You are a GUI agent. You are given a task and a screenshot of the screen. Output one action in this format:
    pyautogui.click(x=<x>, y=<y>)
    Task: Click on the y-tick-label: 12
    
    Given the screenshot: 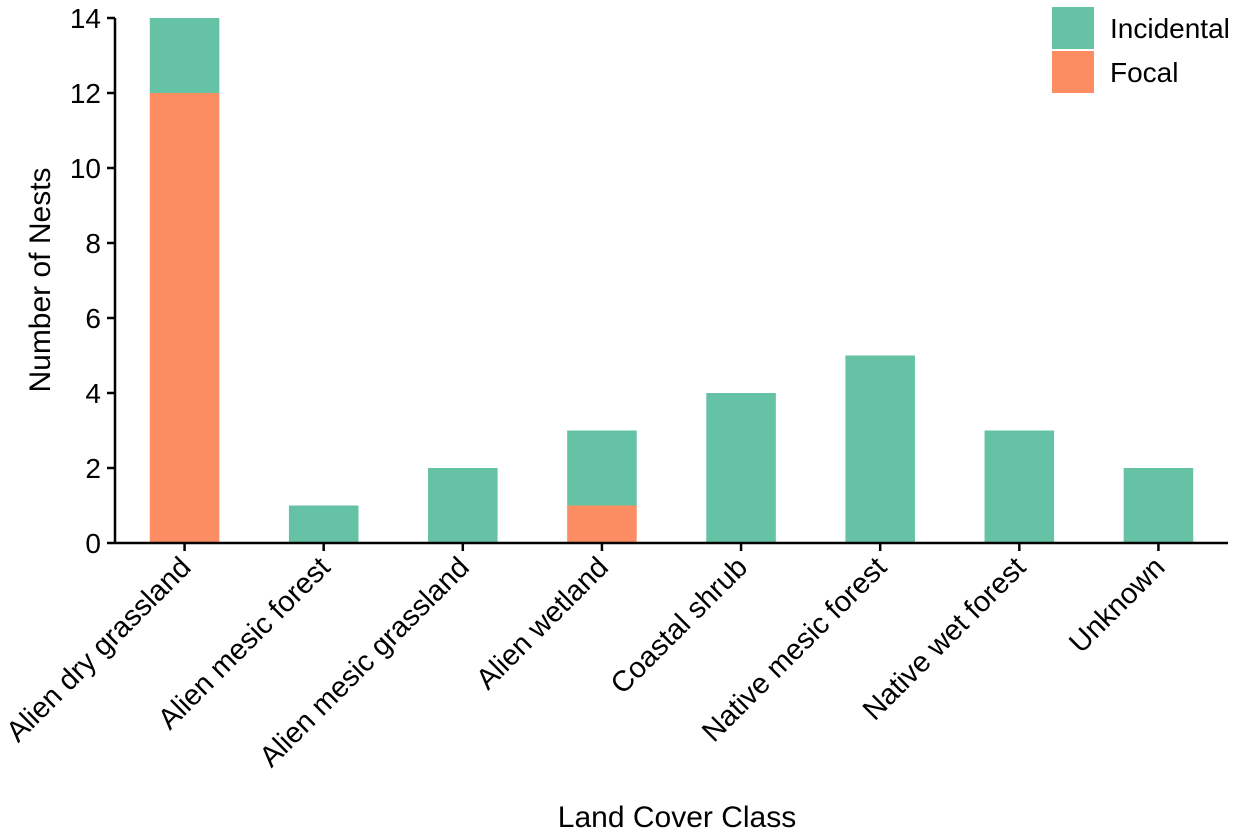 What is the action you would take?
    pyautogui.click(x=85, y=93)
    